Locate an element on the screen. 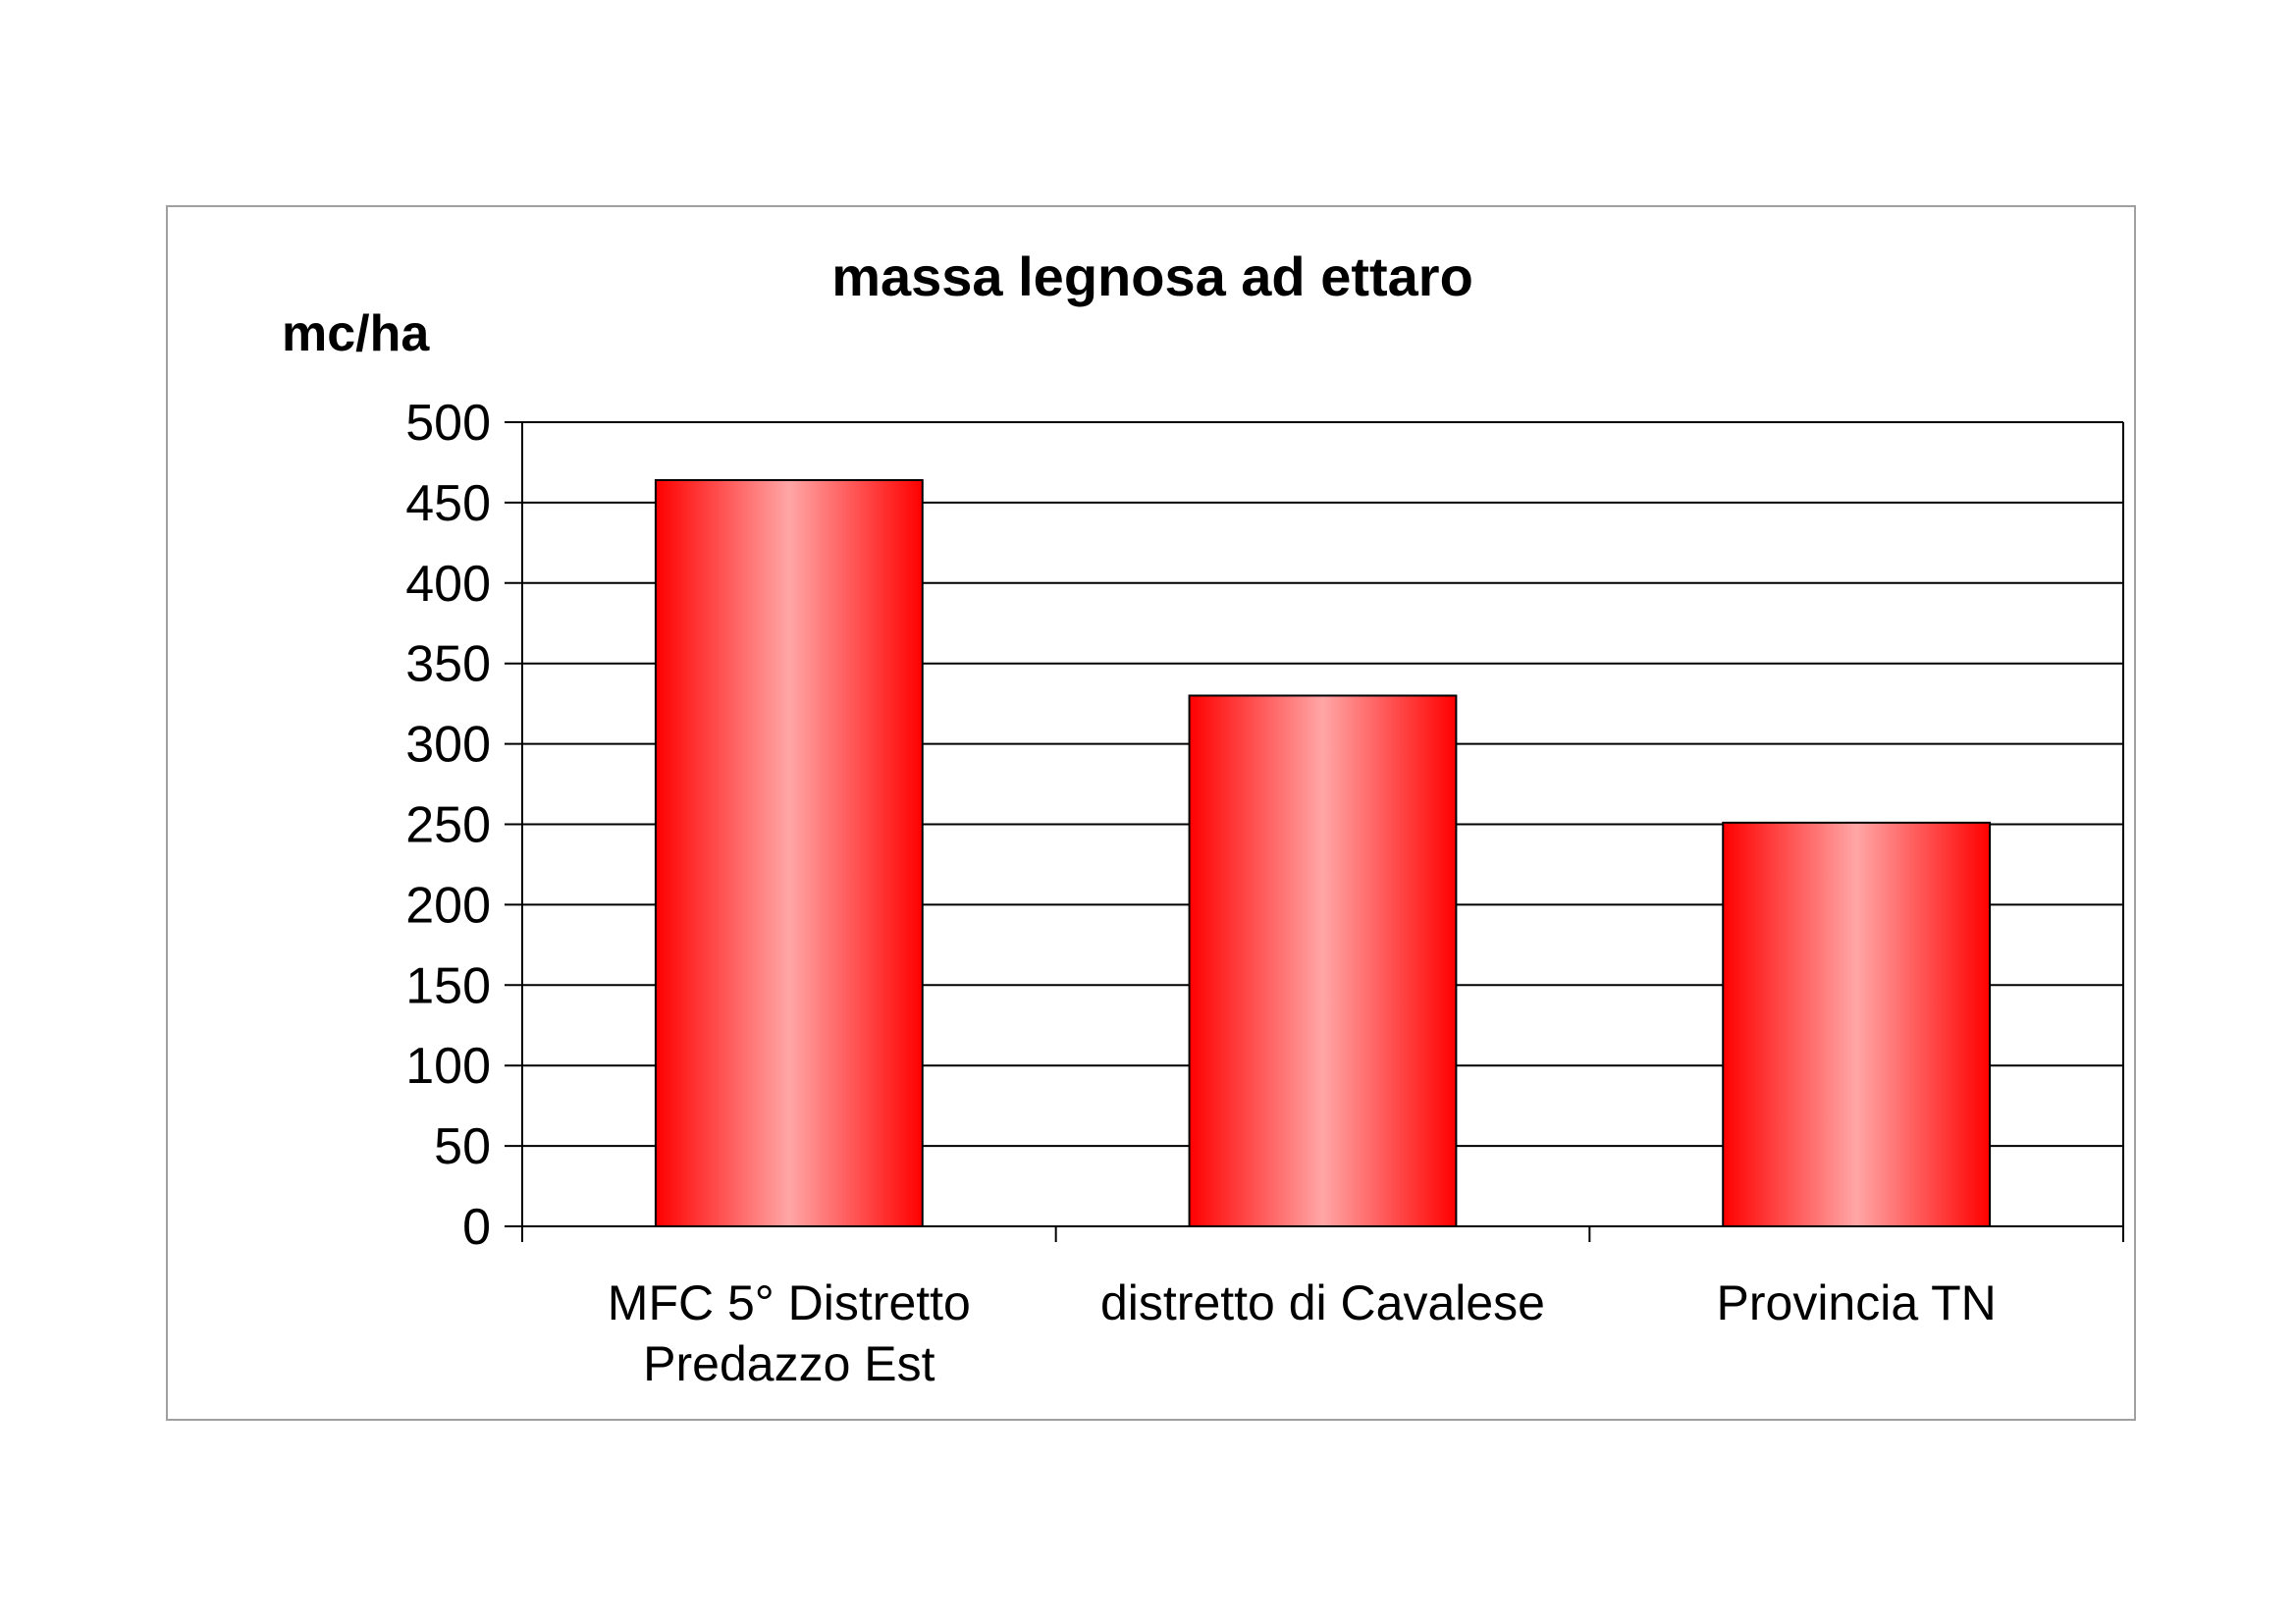 Image resolution: width=2296 pixels, height=1624 pixels. x-tick-label-line: Provincia TN is located at coordinates (1857, 1302).